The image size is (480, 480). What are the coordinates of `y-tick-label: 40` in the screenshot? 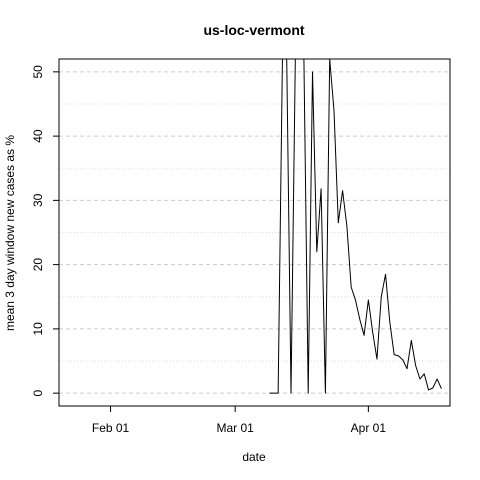 It's located at (38, 136).